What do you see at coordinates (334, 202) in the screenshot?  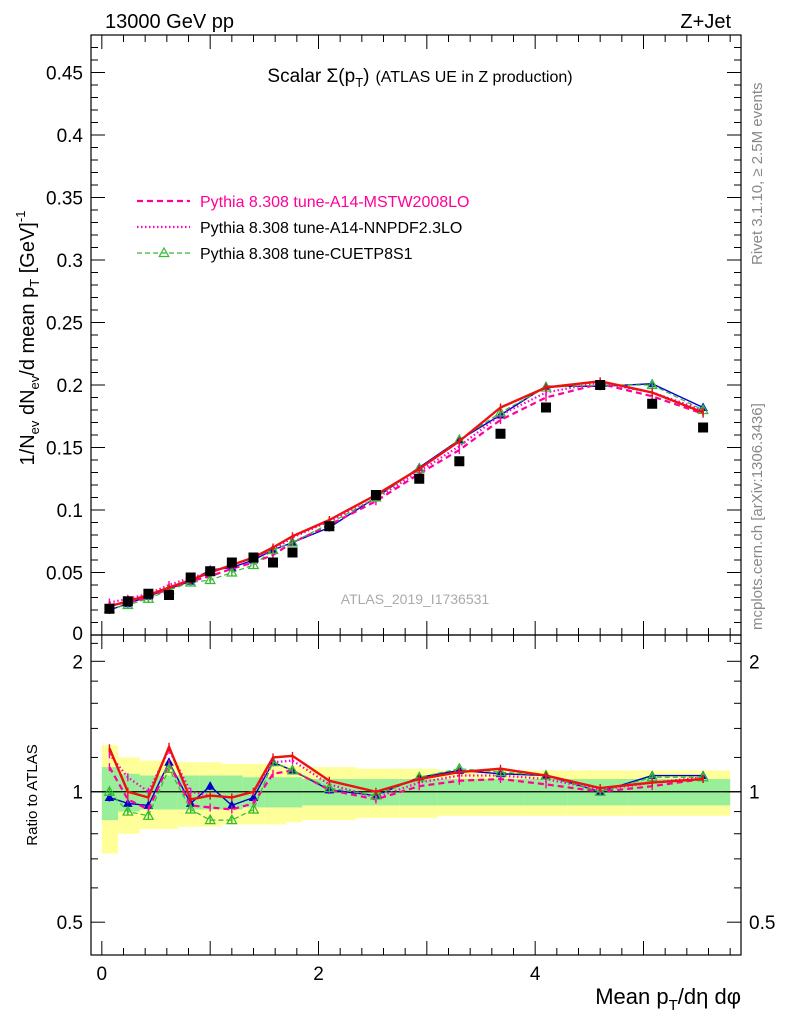 I see `legend-label-0: Pythia 8.308 tune-A14-MSTW2008LO` at bounding box center [334, 202].